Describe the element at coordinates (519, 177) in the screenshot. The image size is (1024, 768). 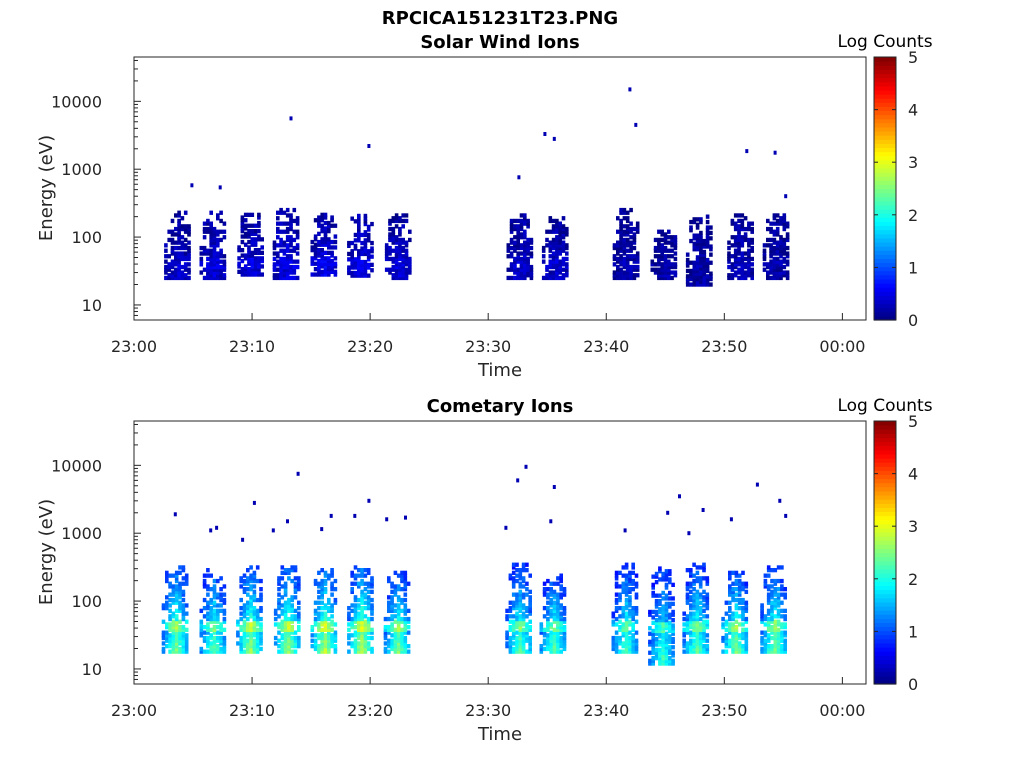
I see `sparse-point` at that location.